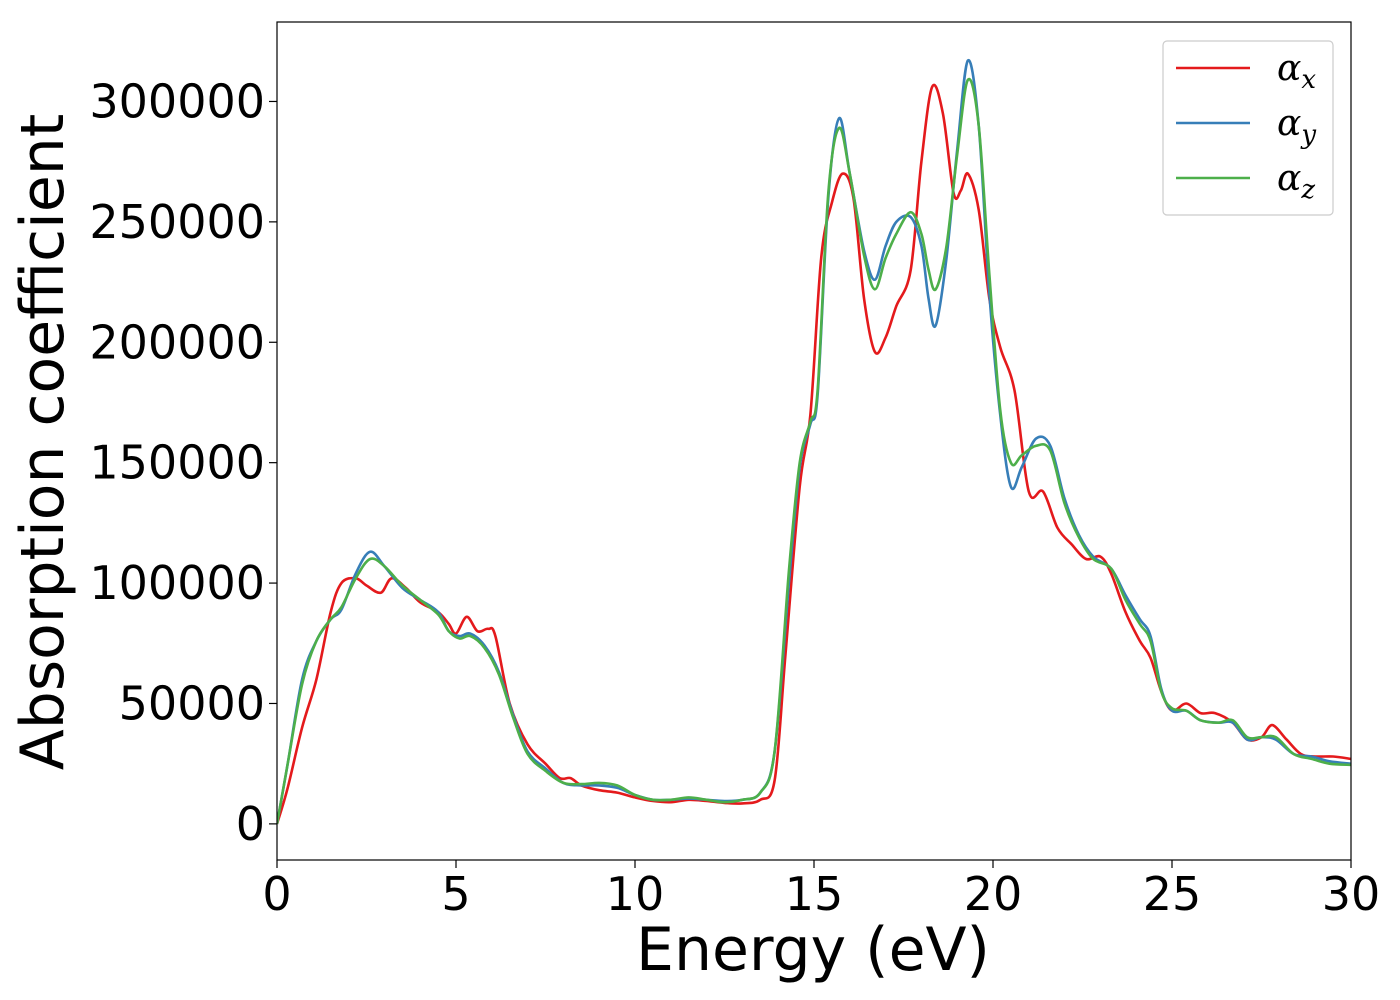  I want to click on legend: αx αy αz, so click(1248, 128).